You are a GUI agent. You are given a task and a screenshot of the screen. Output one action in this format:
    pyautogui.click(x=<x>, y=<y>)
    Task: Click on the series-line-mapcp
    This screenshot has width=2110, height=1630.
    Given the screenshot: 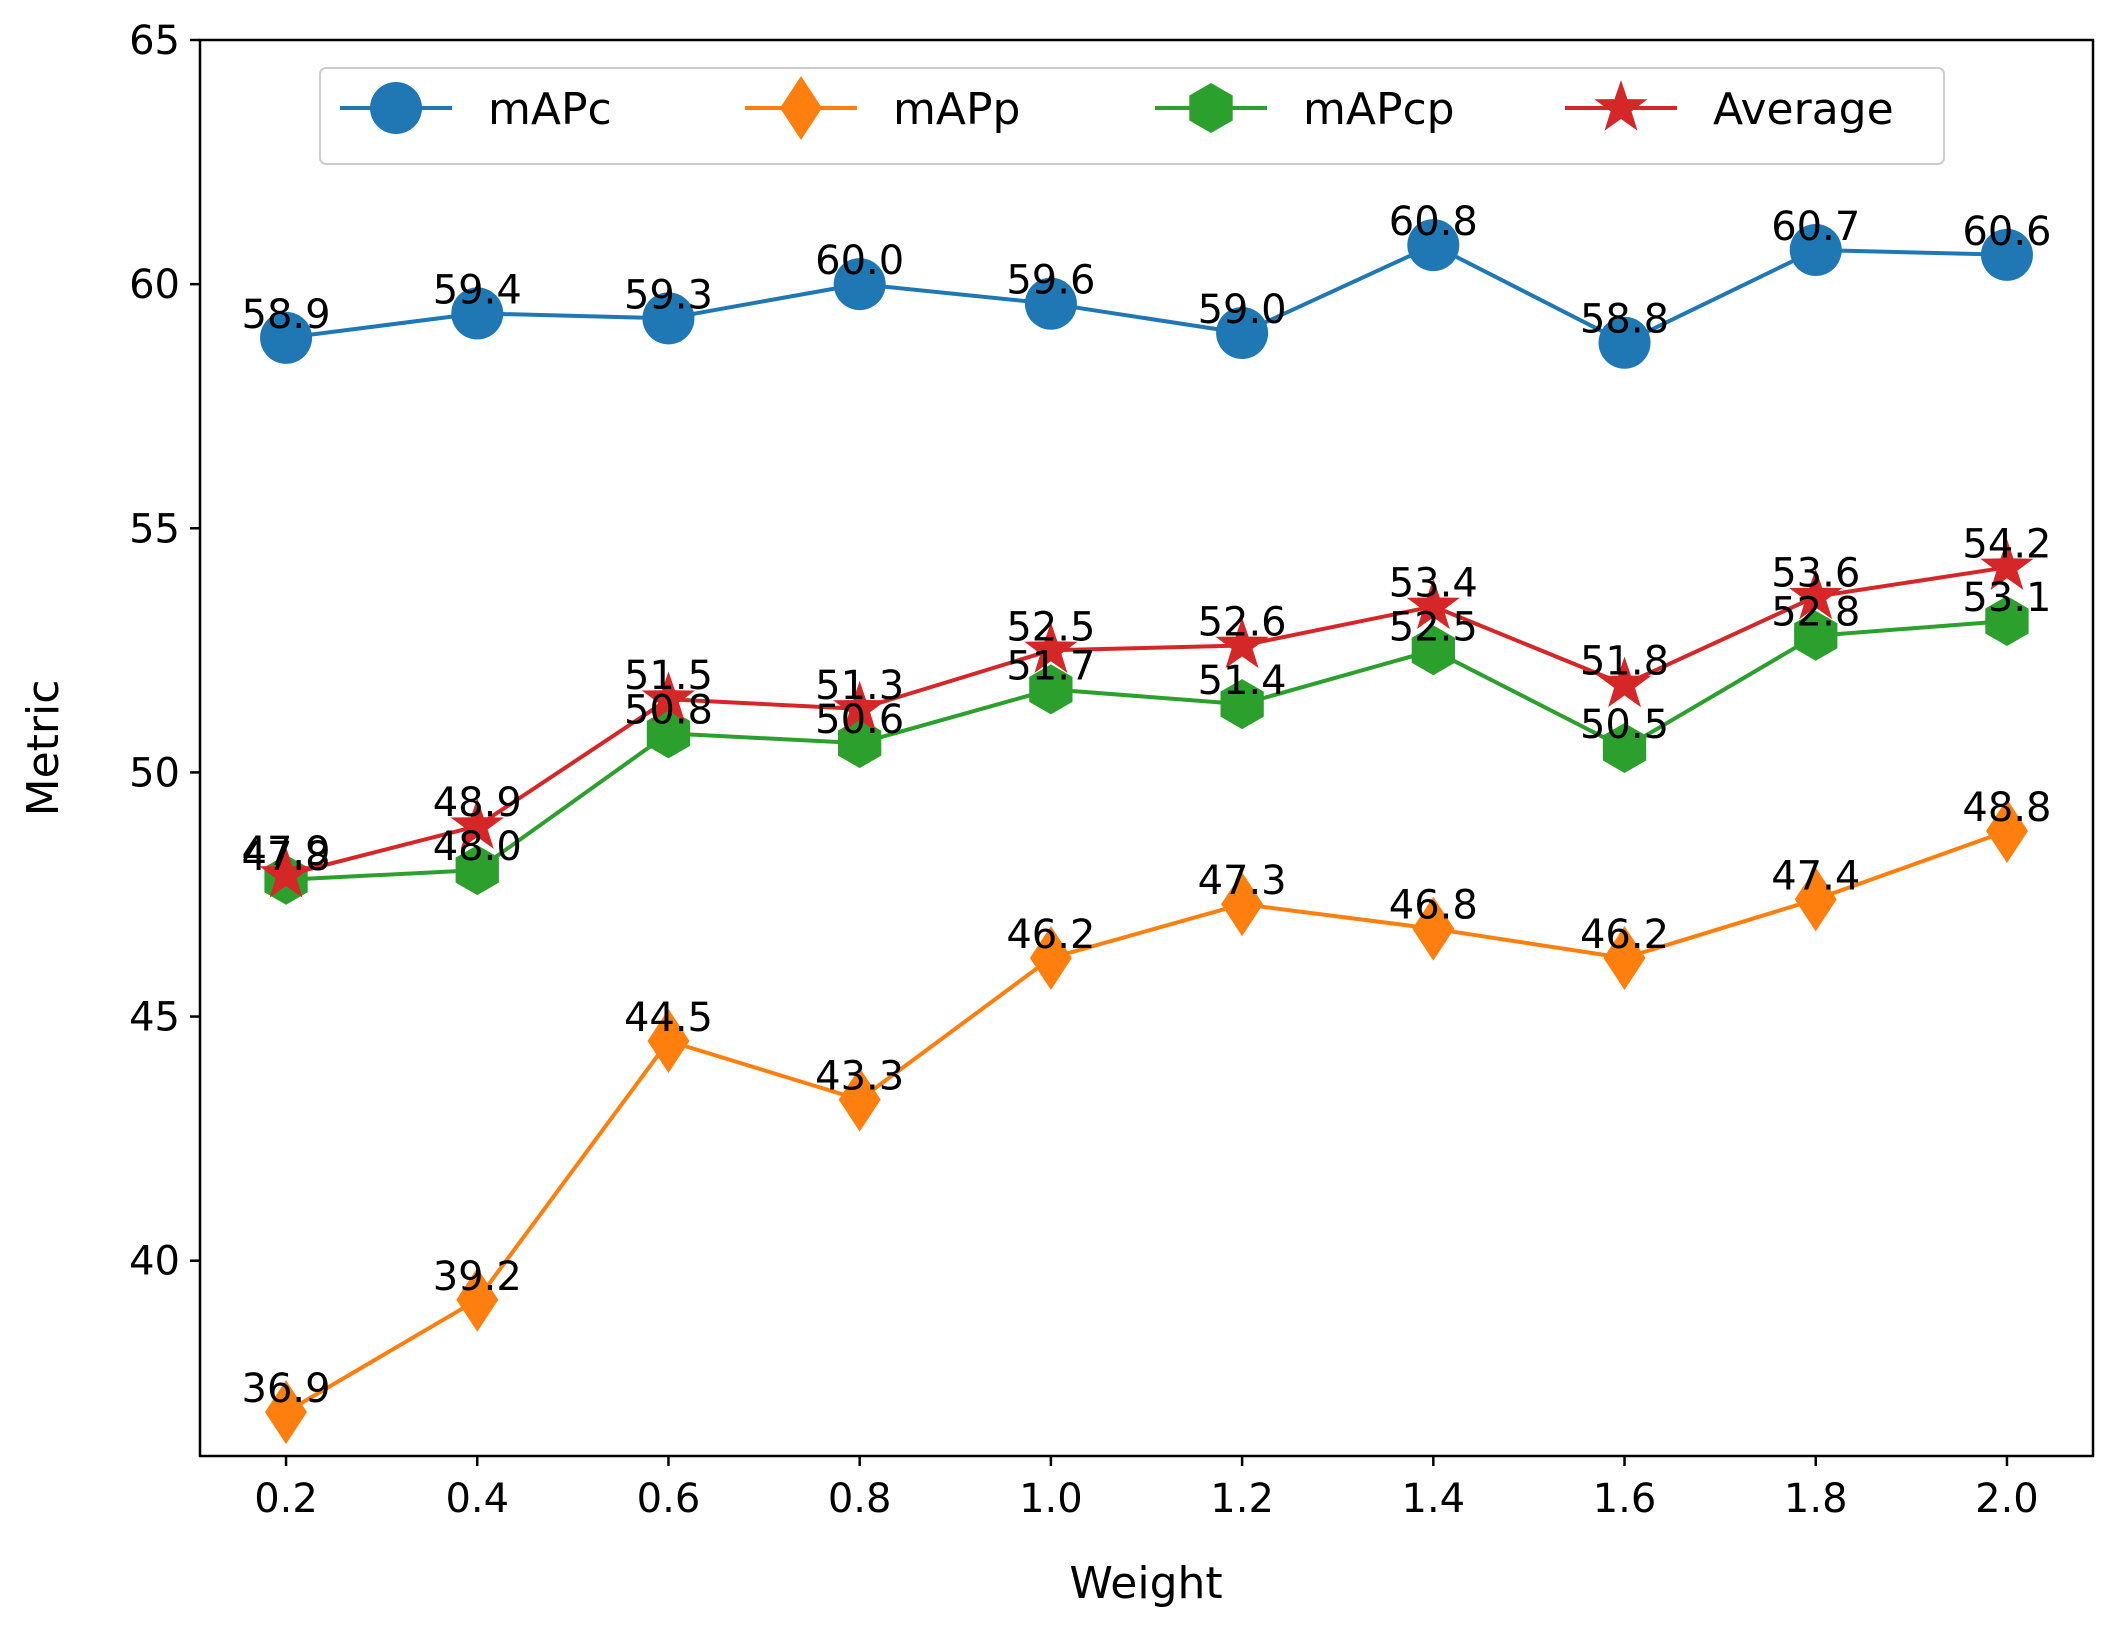 What is the action you would take?
    pyautogui.click(x=1146, y=750)
    